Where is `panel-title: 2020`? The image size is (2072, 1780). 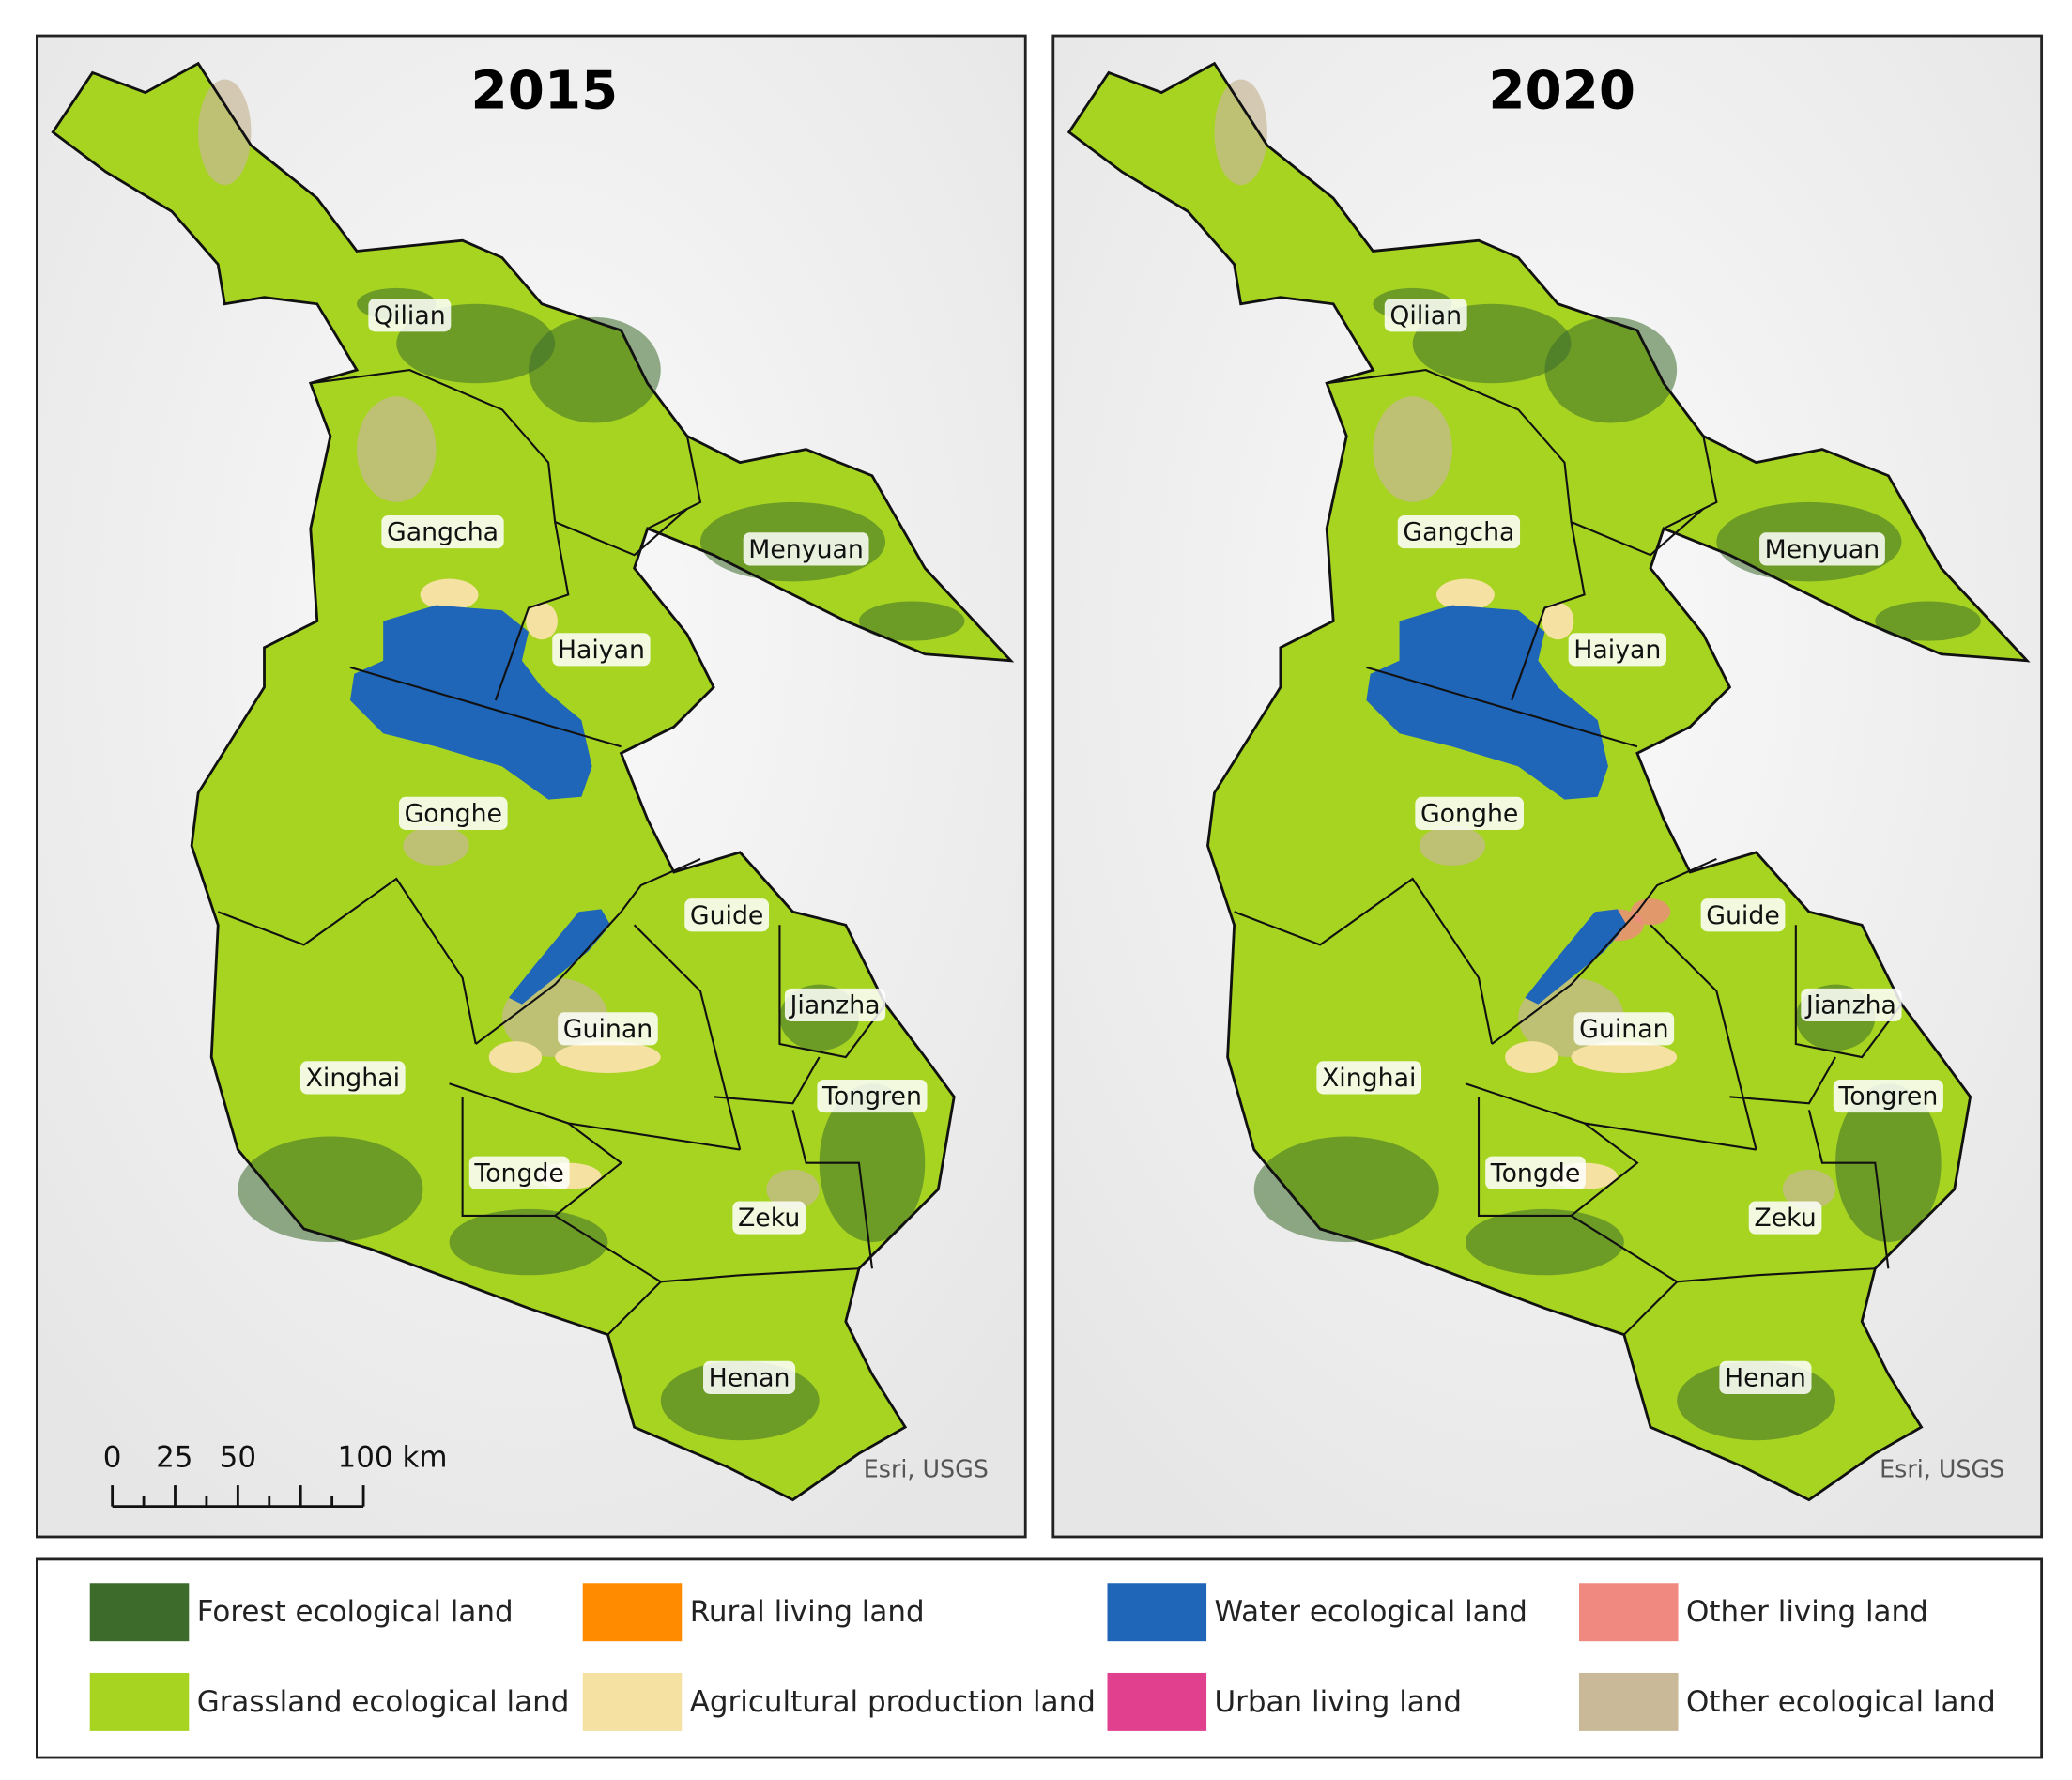 panel-title: 2020 is located at coordinates (1561, 90).